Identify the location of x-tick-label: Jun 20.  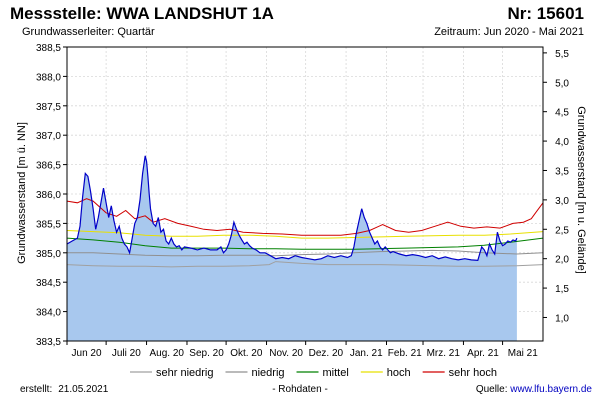
(87, 353).